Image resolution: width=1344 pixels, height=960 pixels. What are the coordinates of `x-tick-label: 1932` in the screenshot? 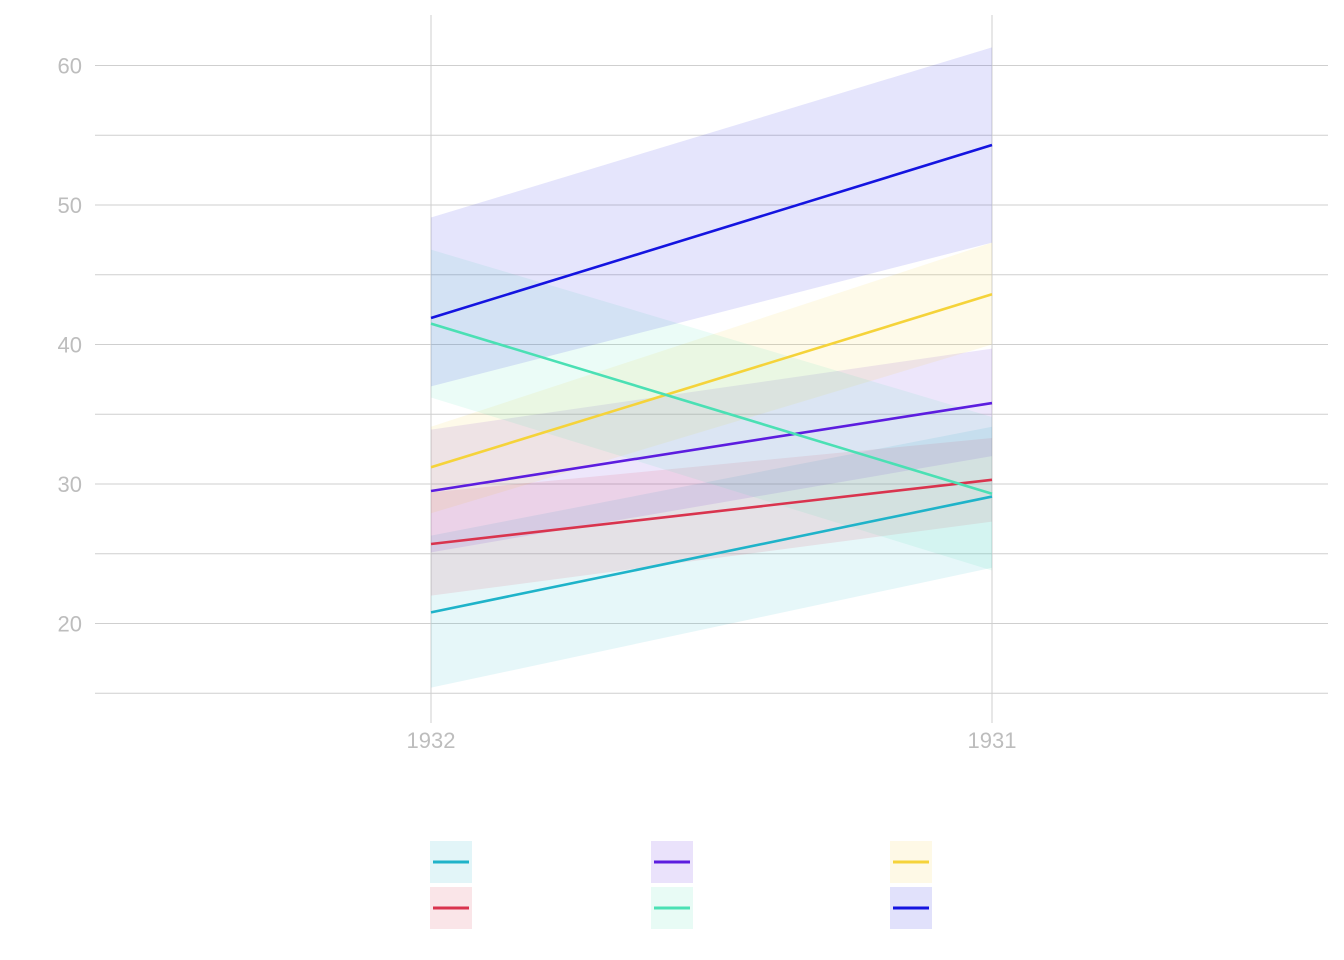 It's located at (431, 740).